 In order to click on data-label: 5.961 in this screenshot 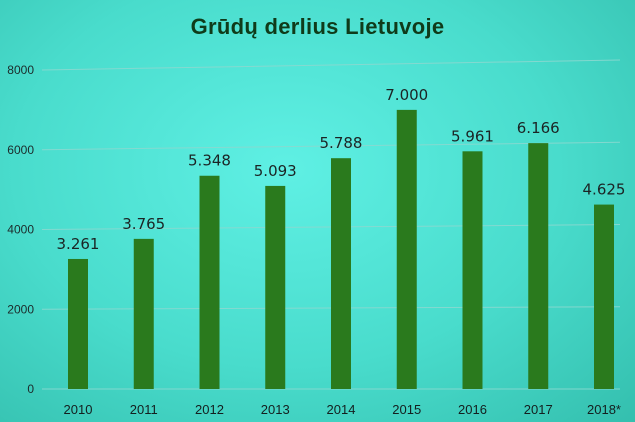, I will do `click(472, 136)`.